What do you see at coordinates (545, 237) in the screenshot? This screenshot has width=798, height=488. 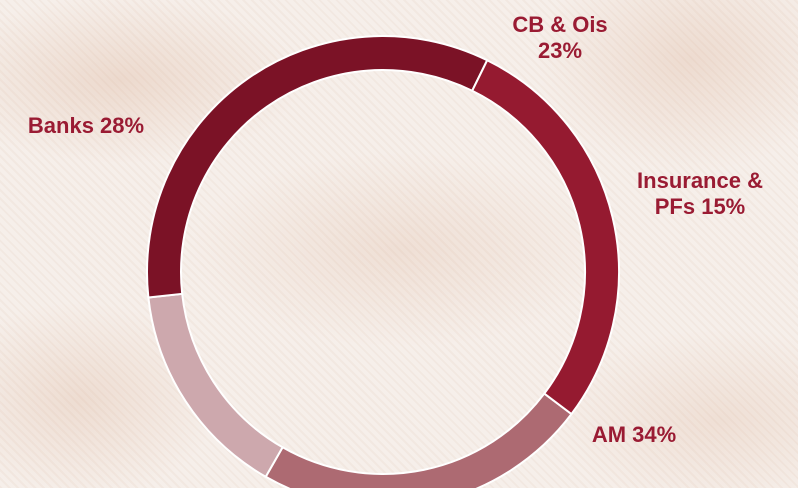 I see `slice-banks` at bounding box center [545, 237].